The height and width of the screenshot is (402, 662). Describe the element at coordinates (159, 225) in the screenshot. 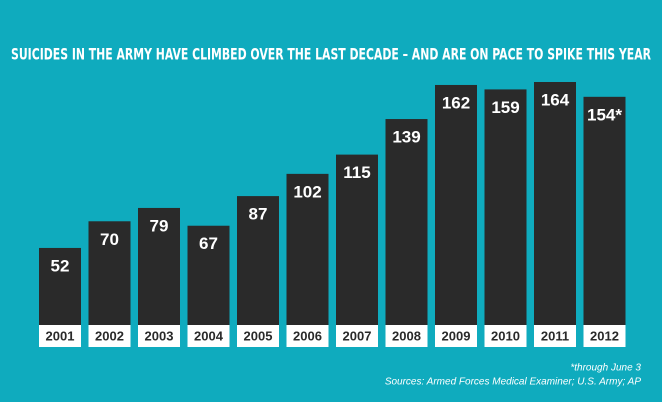

I see `data-label: 79` at that location.